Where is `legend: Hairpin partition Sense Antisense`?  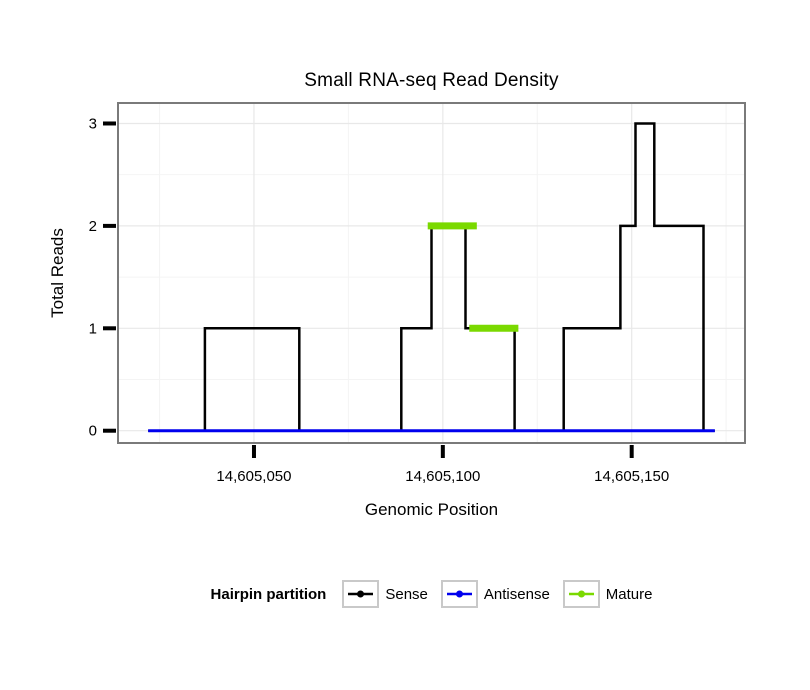
legend: Hairpin partition Sense Antisense is located at coordinates (431, 594).